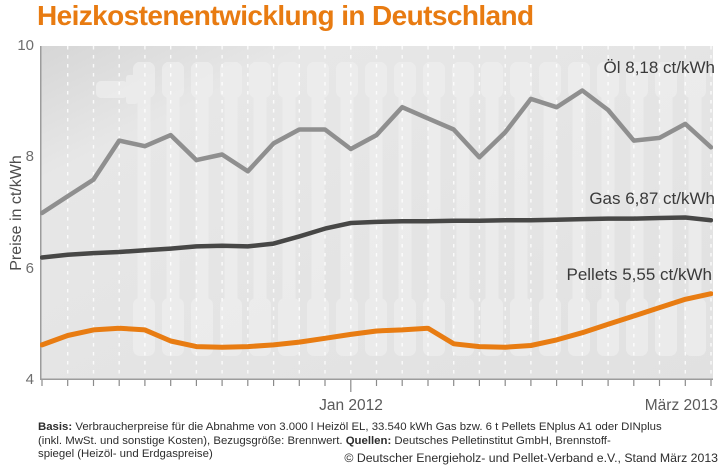 This screenshot has height=476, width=728. Describe the element at coordinates (29, 268) in the screenshot. I see `y-tick-label-6: 6` at that location.